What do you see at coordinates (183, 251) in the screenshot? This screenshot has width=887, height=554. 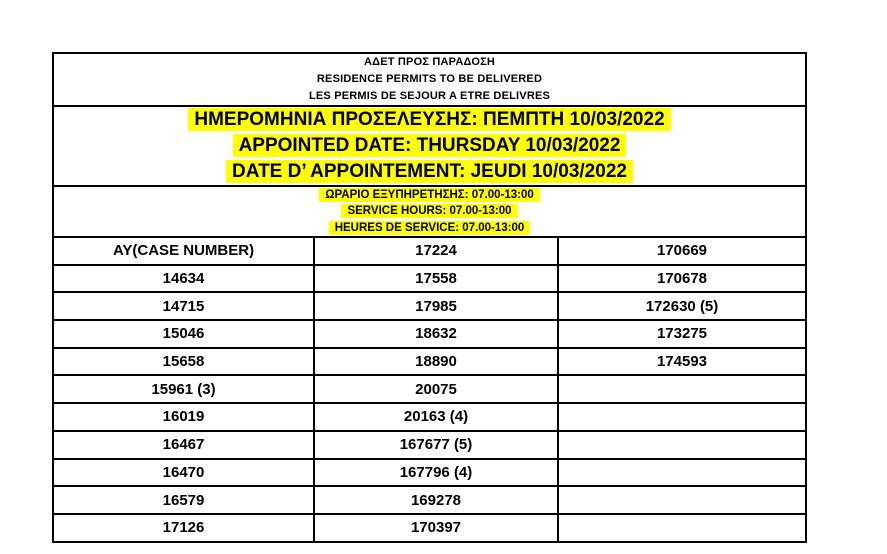 I see `case-number-header-cell: AY(CASE NUMBER)` at bounding box center [183, 251].